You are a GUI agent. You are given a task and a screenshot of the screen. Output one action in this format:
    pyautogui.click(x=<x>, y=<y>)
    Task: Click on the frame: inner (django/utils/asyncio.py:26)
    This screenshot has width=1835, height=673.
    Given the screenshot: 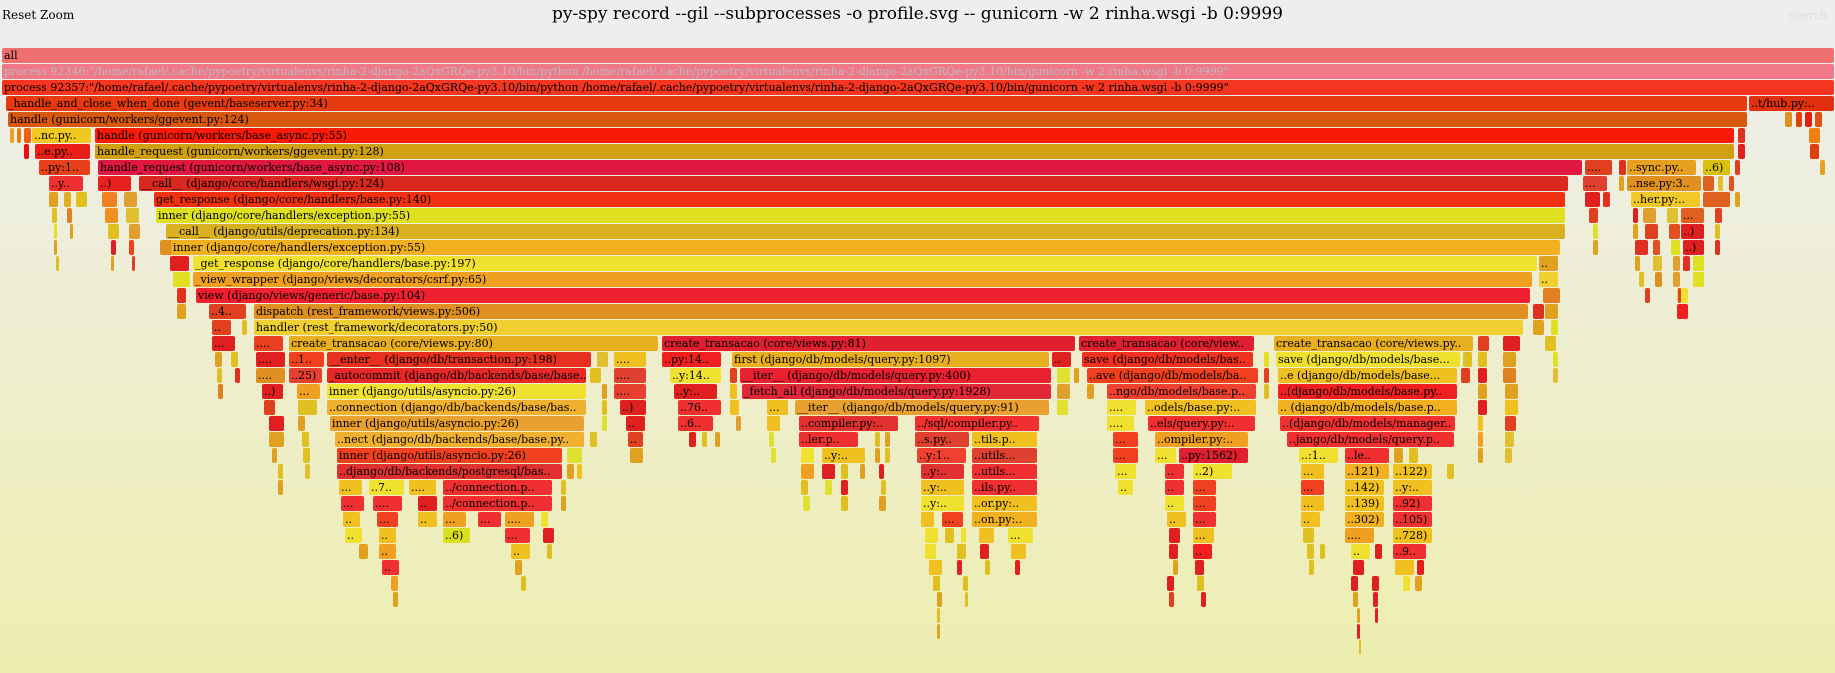 What is the action you would take?
    pyautogui.click(x=449, y=455)
    